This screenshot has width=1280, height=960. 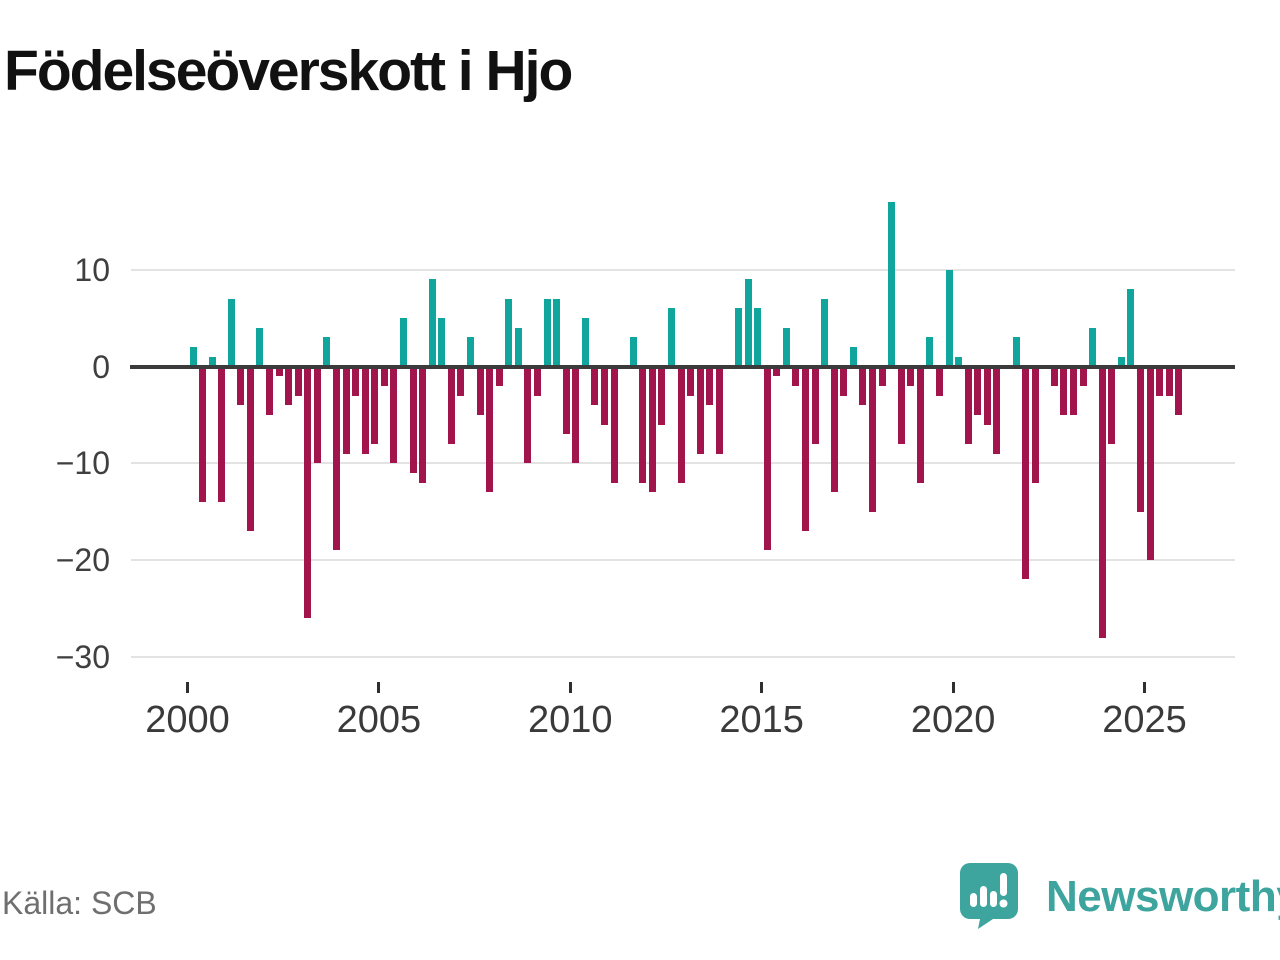 What do you see at coordinates (92, 269) in the screenshot?
I see `y-axis-label: 10` at bounding box center [92, 269].